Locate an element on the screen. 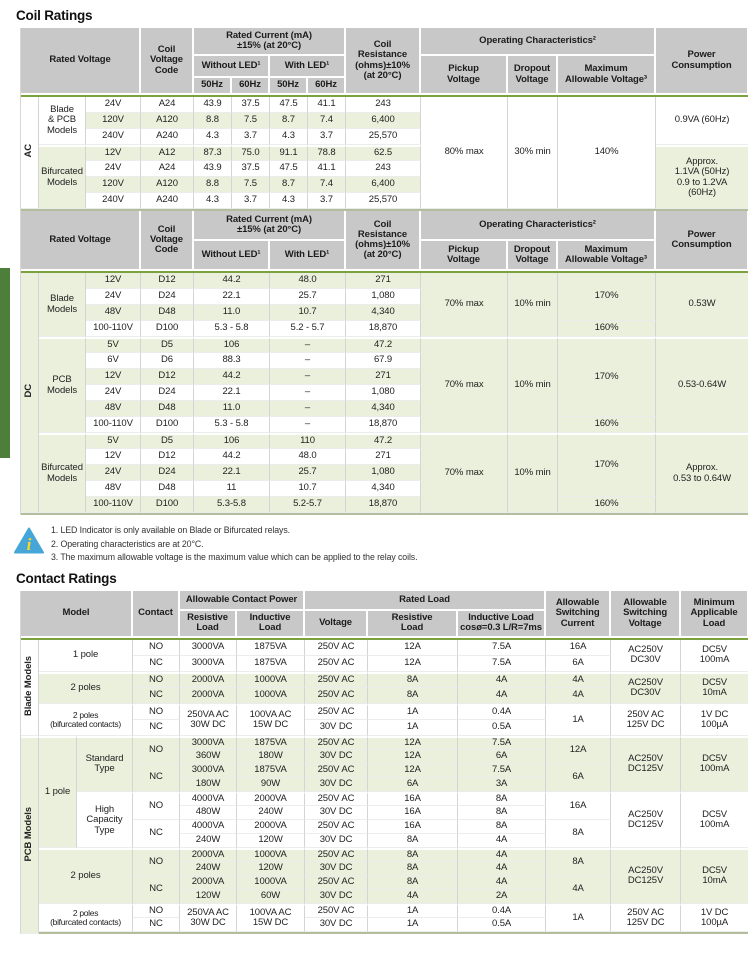 The height and width of the screenshot is (960, 748). coil-ratings-title: Coil Ratings is located at coordinates (54, 15).